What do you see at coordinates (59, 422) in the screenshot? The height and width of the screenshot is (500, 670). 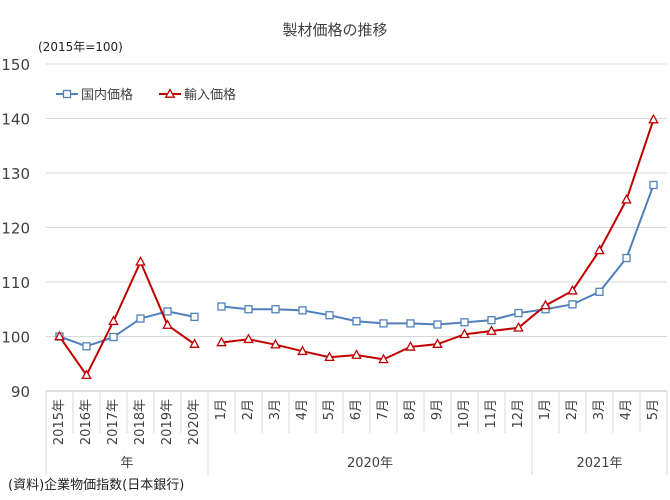 I see `x-tick-label: 2015年` at bounding box center [59, 422].